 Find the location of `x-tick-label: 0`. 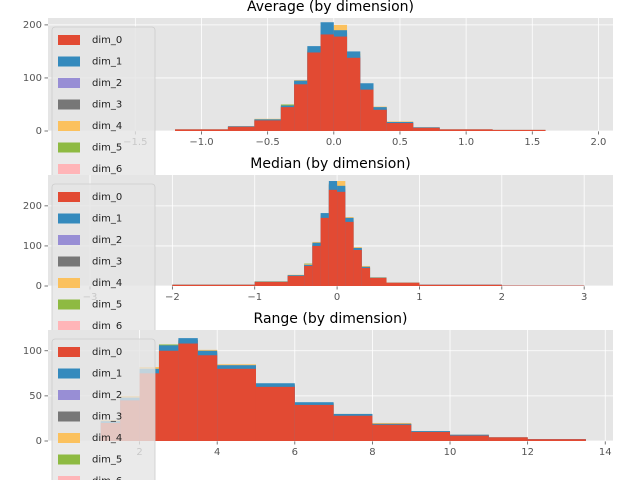

x-tick-label: 0 is located at coordinates (337, 297).